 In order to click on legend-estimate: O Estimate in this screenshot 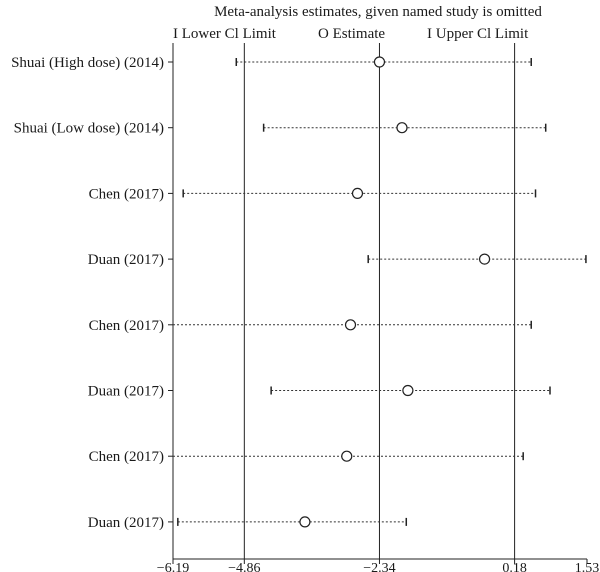, I will do `click(351, 34)`.